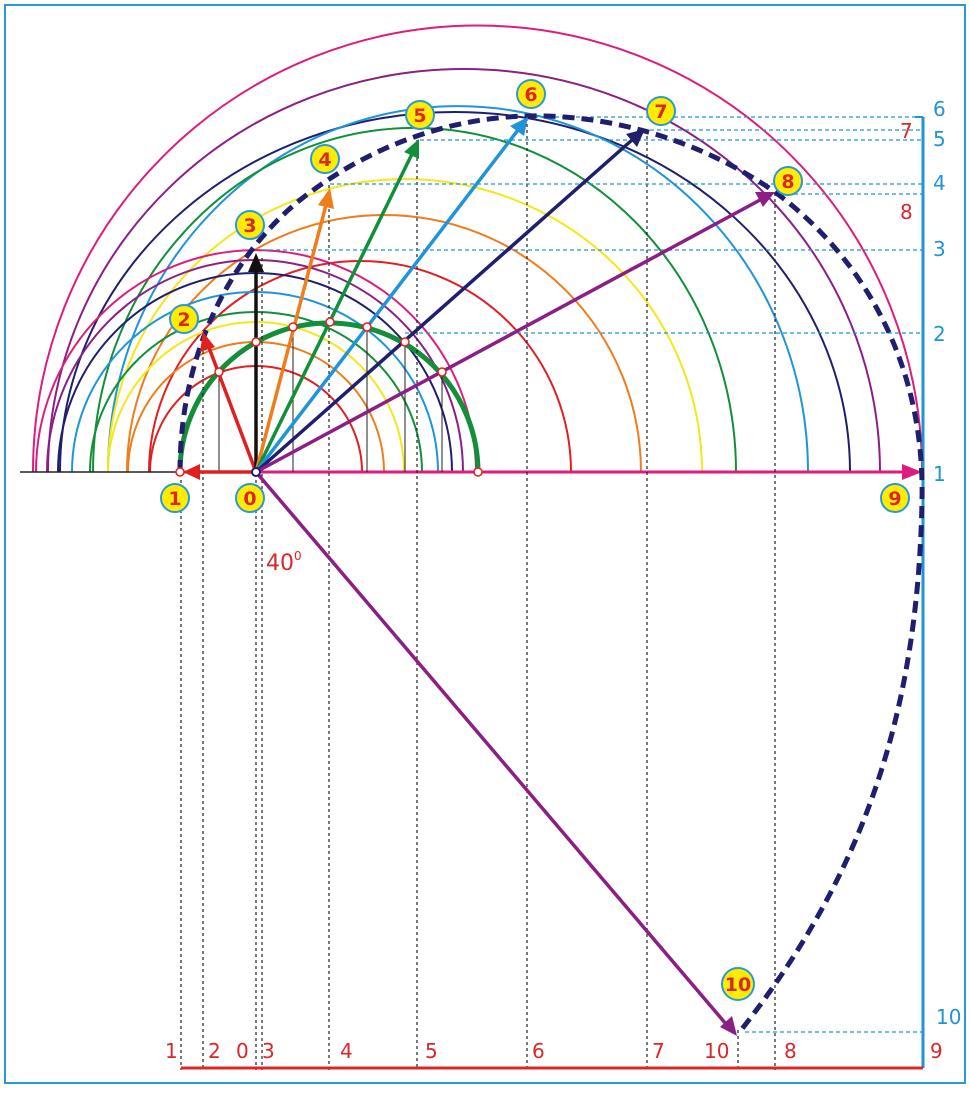 This screenshot has height=1093, width=970. I want to click on svg-text: 3, so click(249, 226).